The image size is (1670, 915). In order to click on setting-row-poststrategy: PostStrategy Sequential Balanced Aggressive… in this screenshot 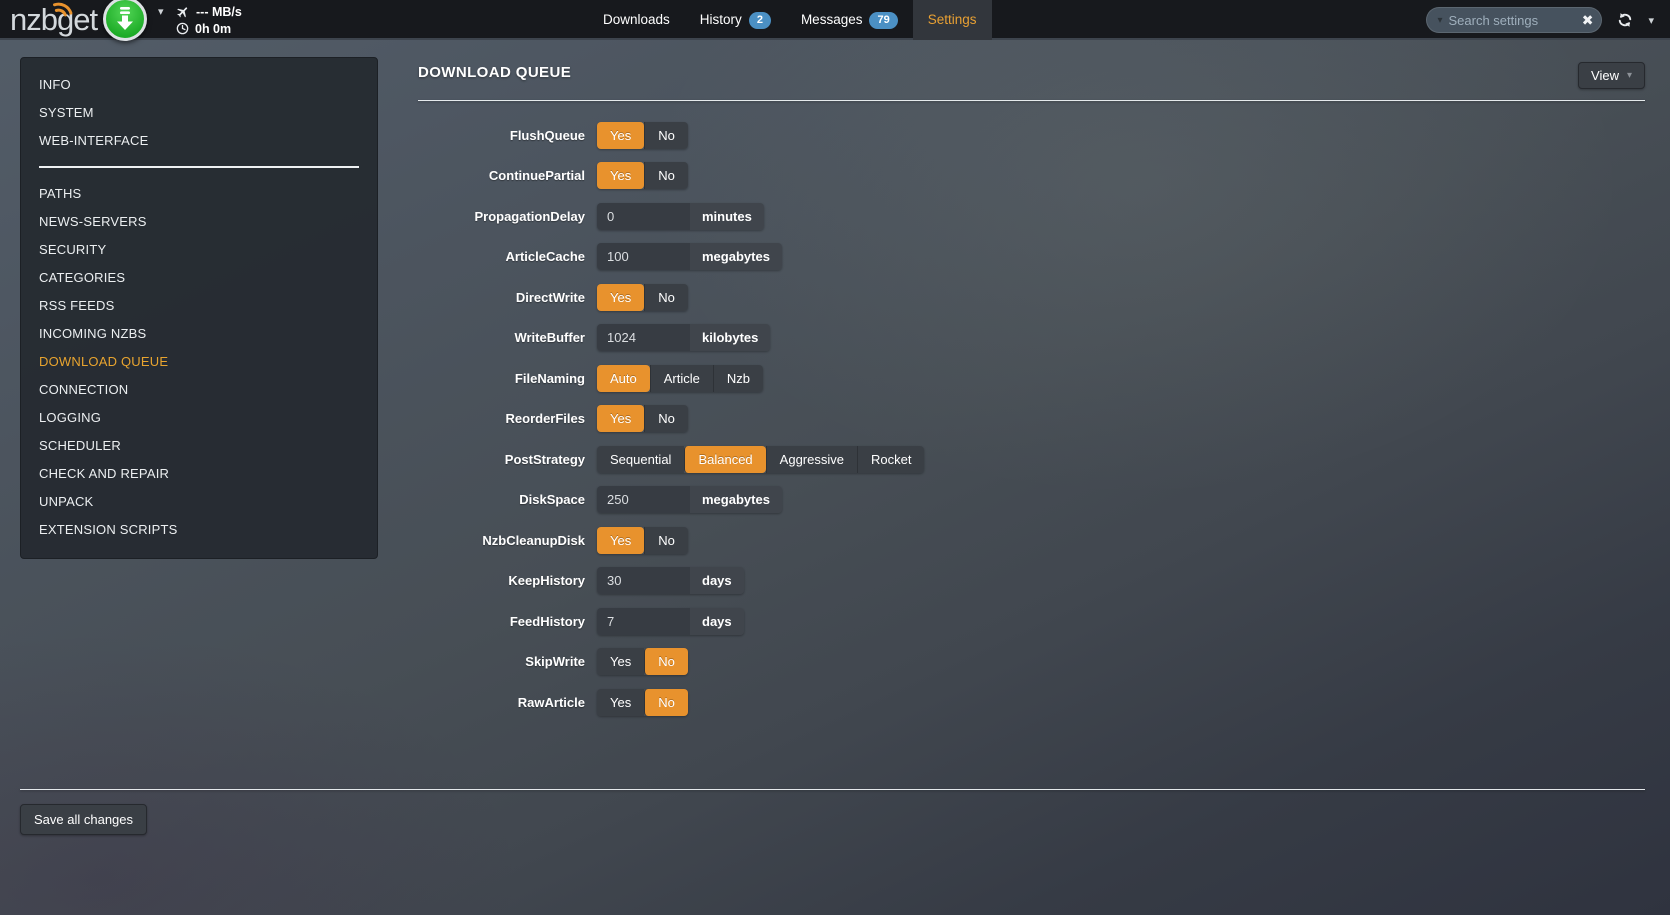, I will do `click(1031, 459)`.